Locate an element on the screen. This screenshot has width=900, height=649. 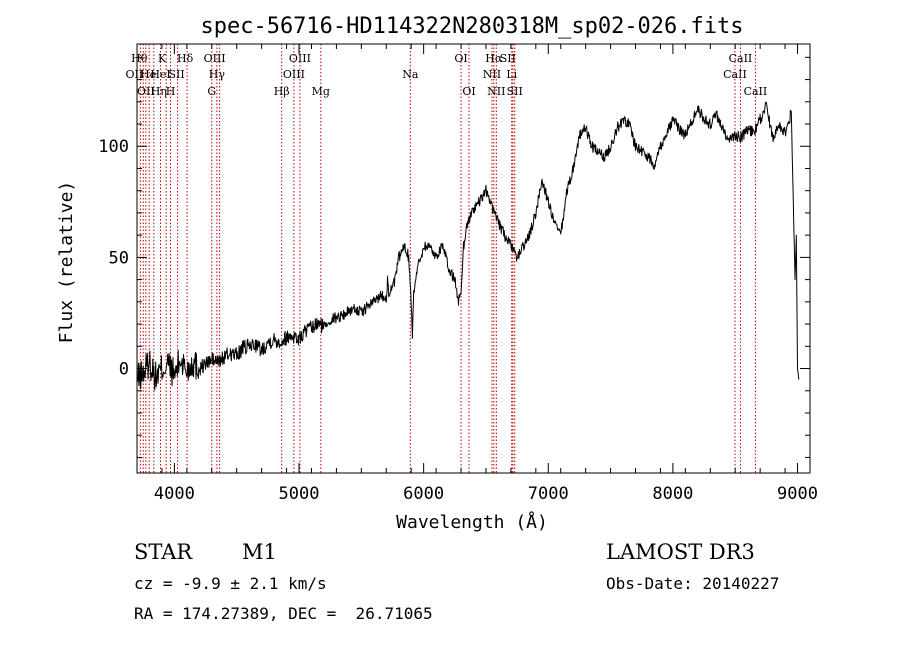
obs-date: Obs-Date: 20140227 is located at coordinates (693, 583).